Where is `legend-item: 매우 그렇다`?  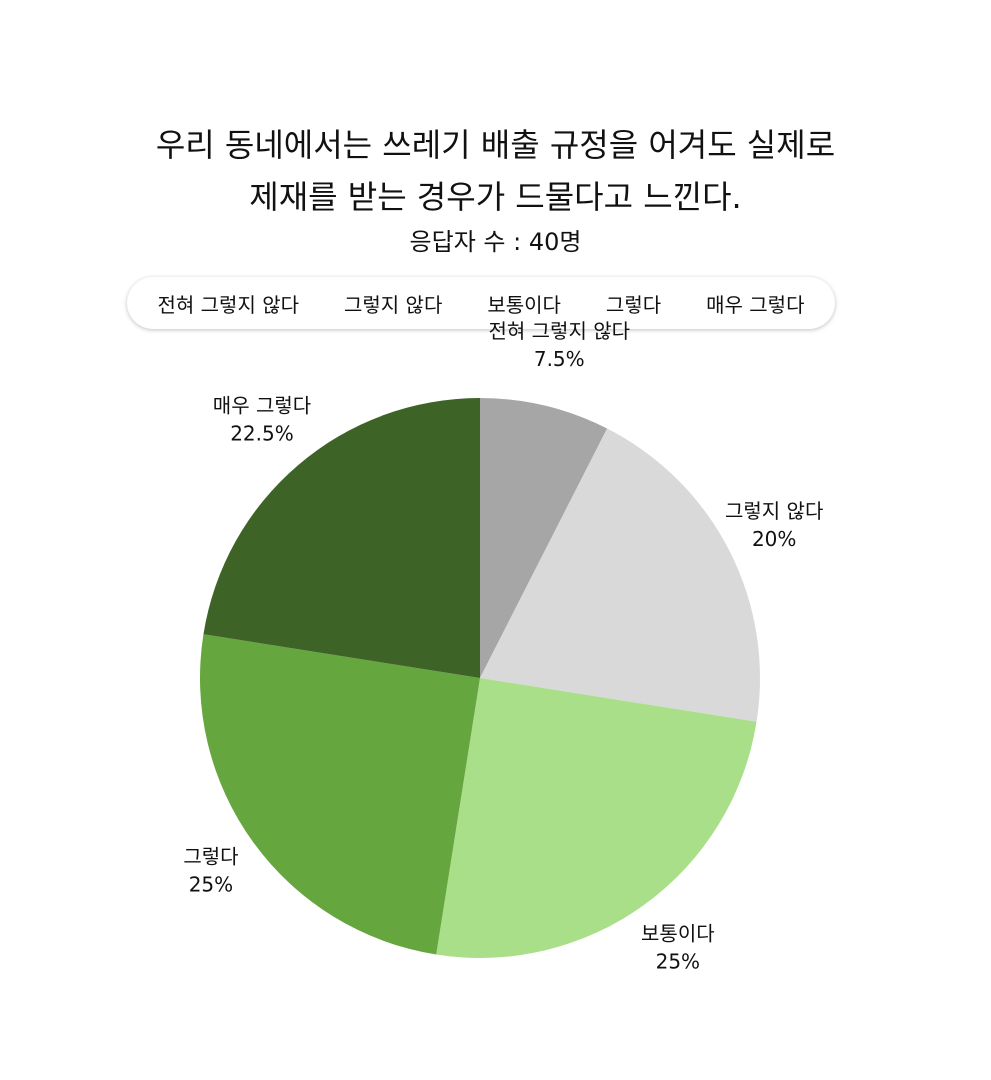
legend-item: 매우 그렇다 is located at coordinates (755, 304).